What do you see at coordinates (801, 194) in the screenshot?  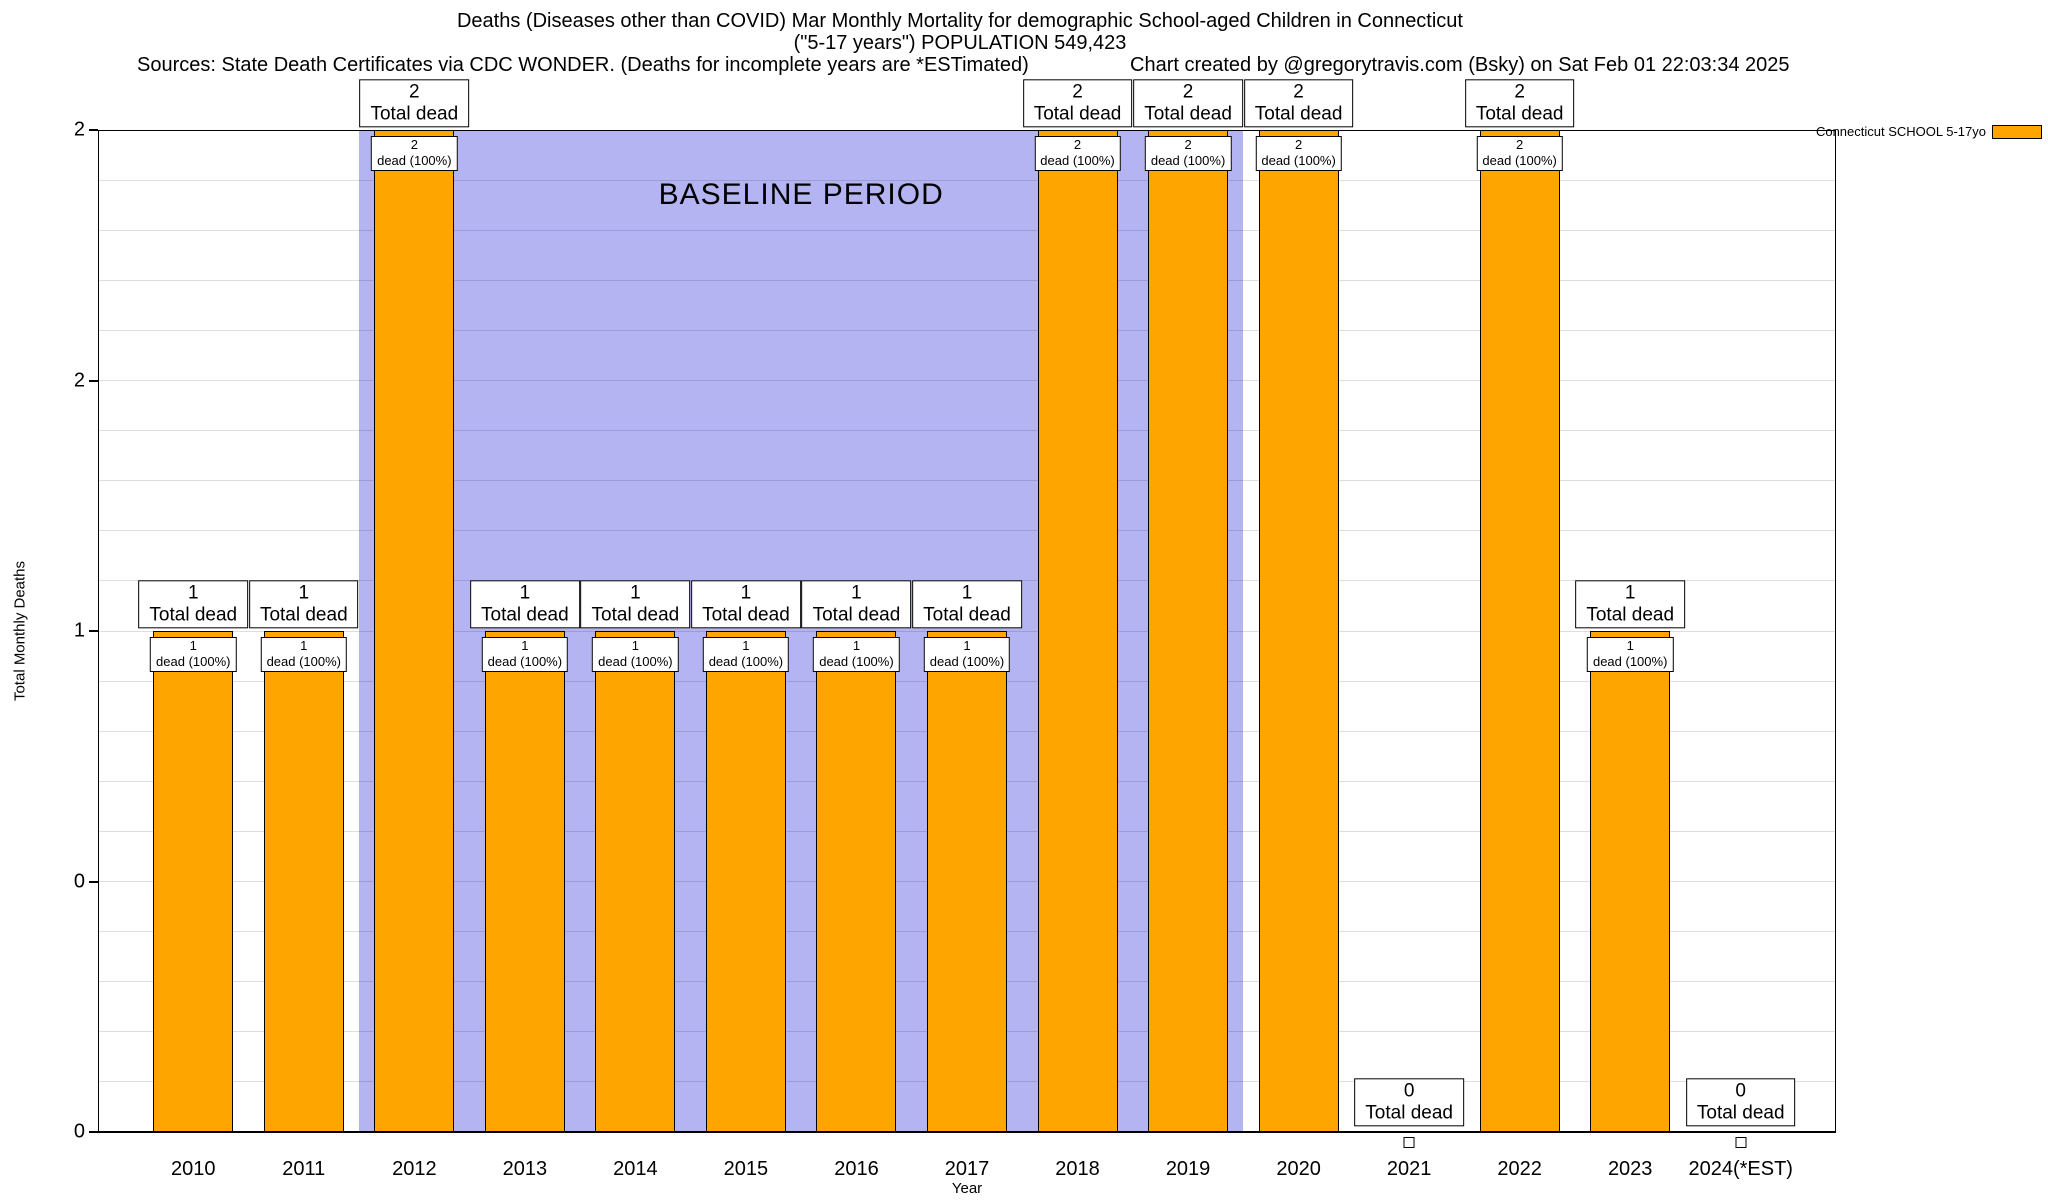 I see `baseline-band-label: BASELINE PERIOD` at bounding box center [801, 194].